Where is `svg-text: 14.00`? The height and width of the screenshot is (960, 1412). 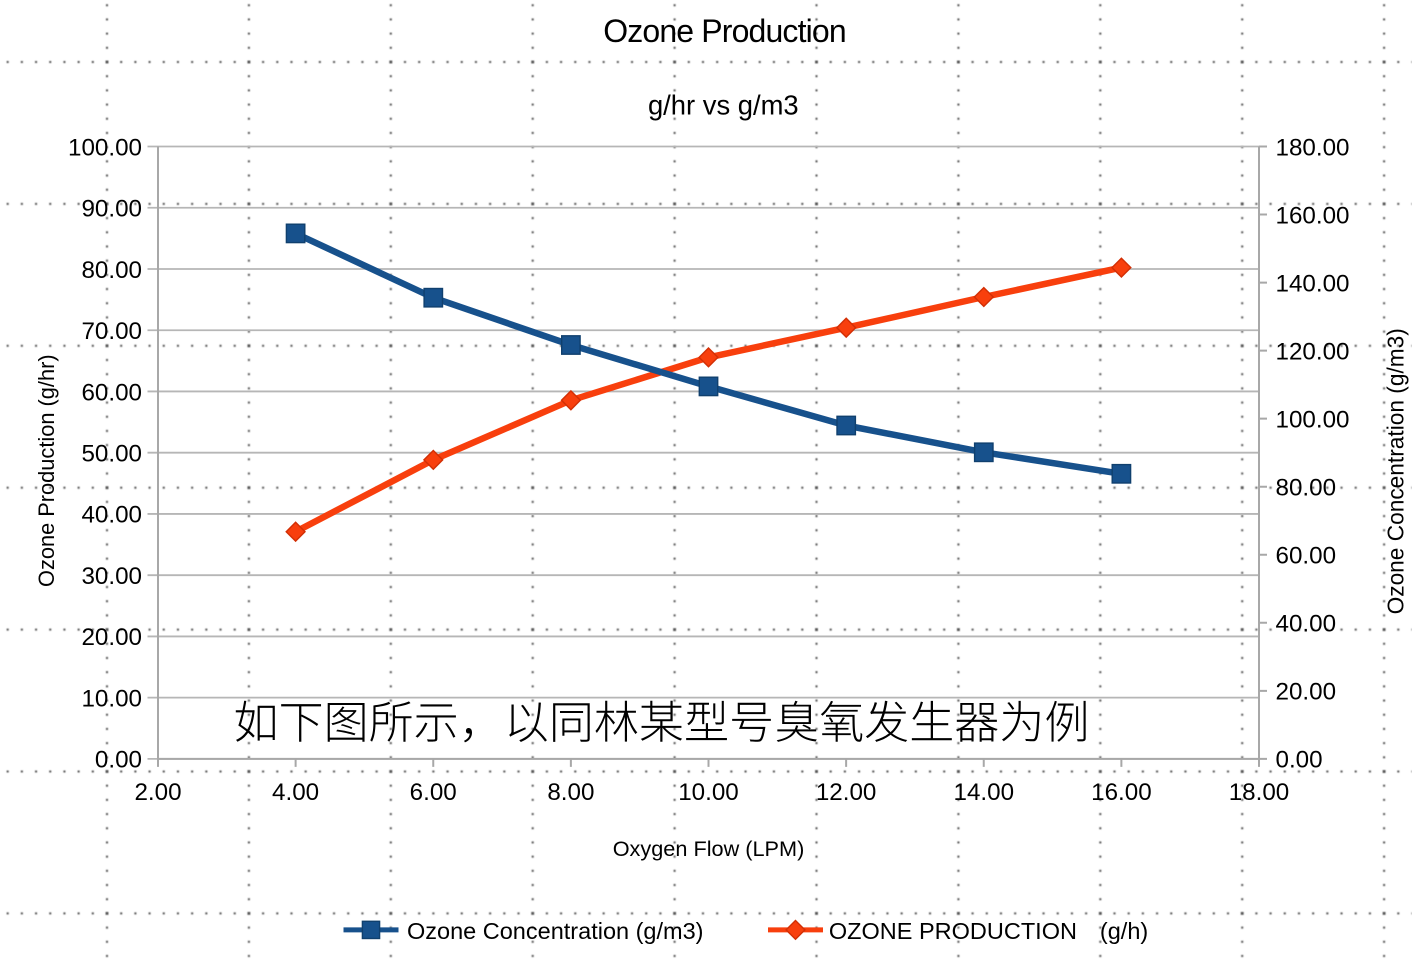
svg-text: 14.00 is located at coordinates (984, 792).